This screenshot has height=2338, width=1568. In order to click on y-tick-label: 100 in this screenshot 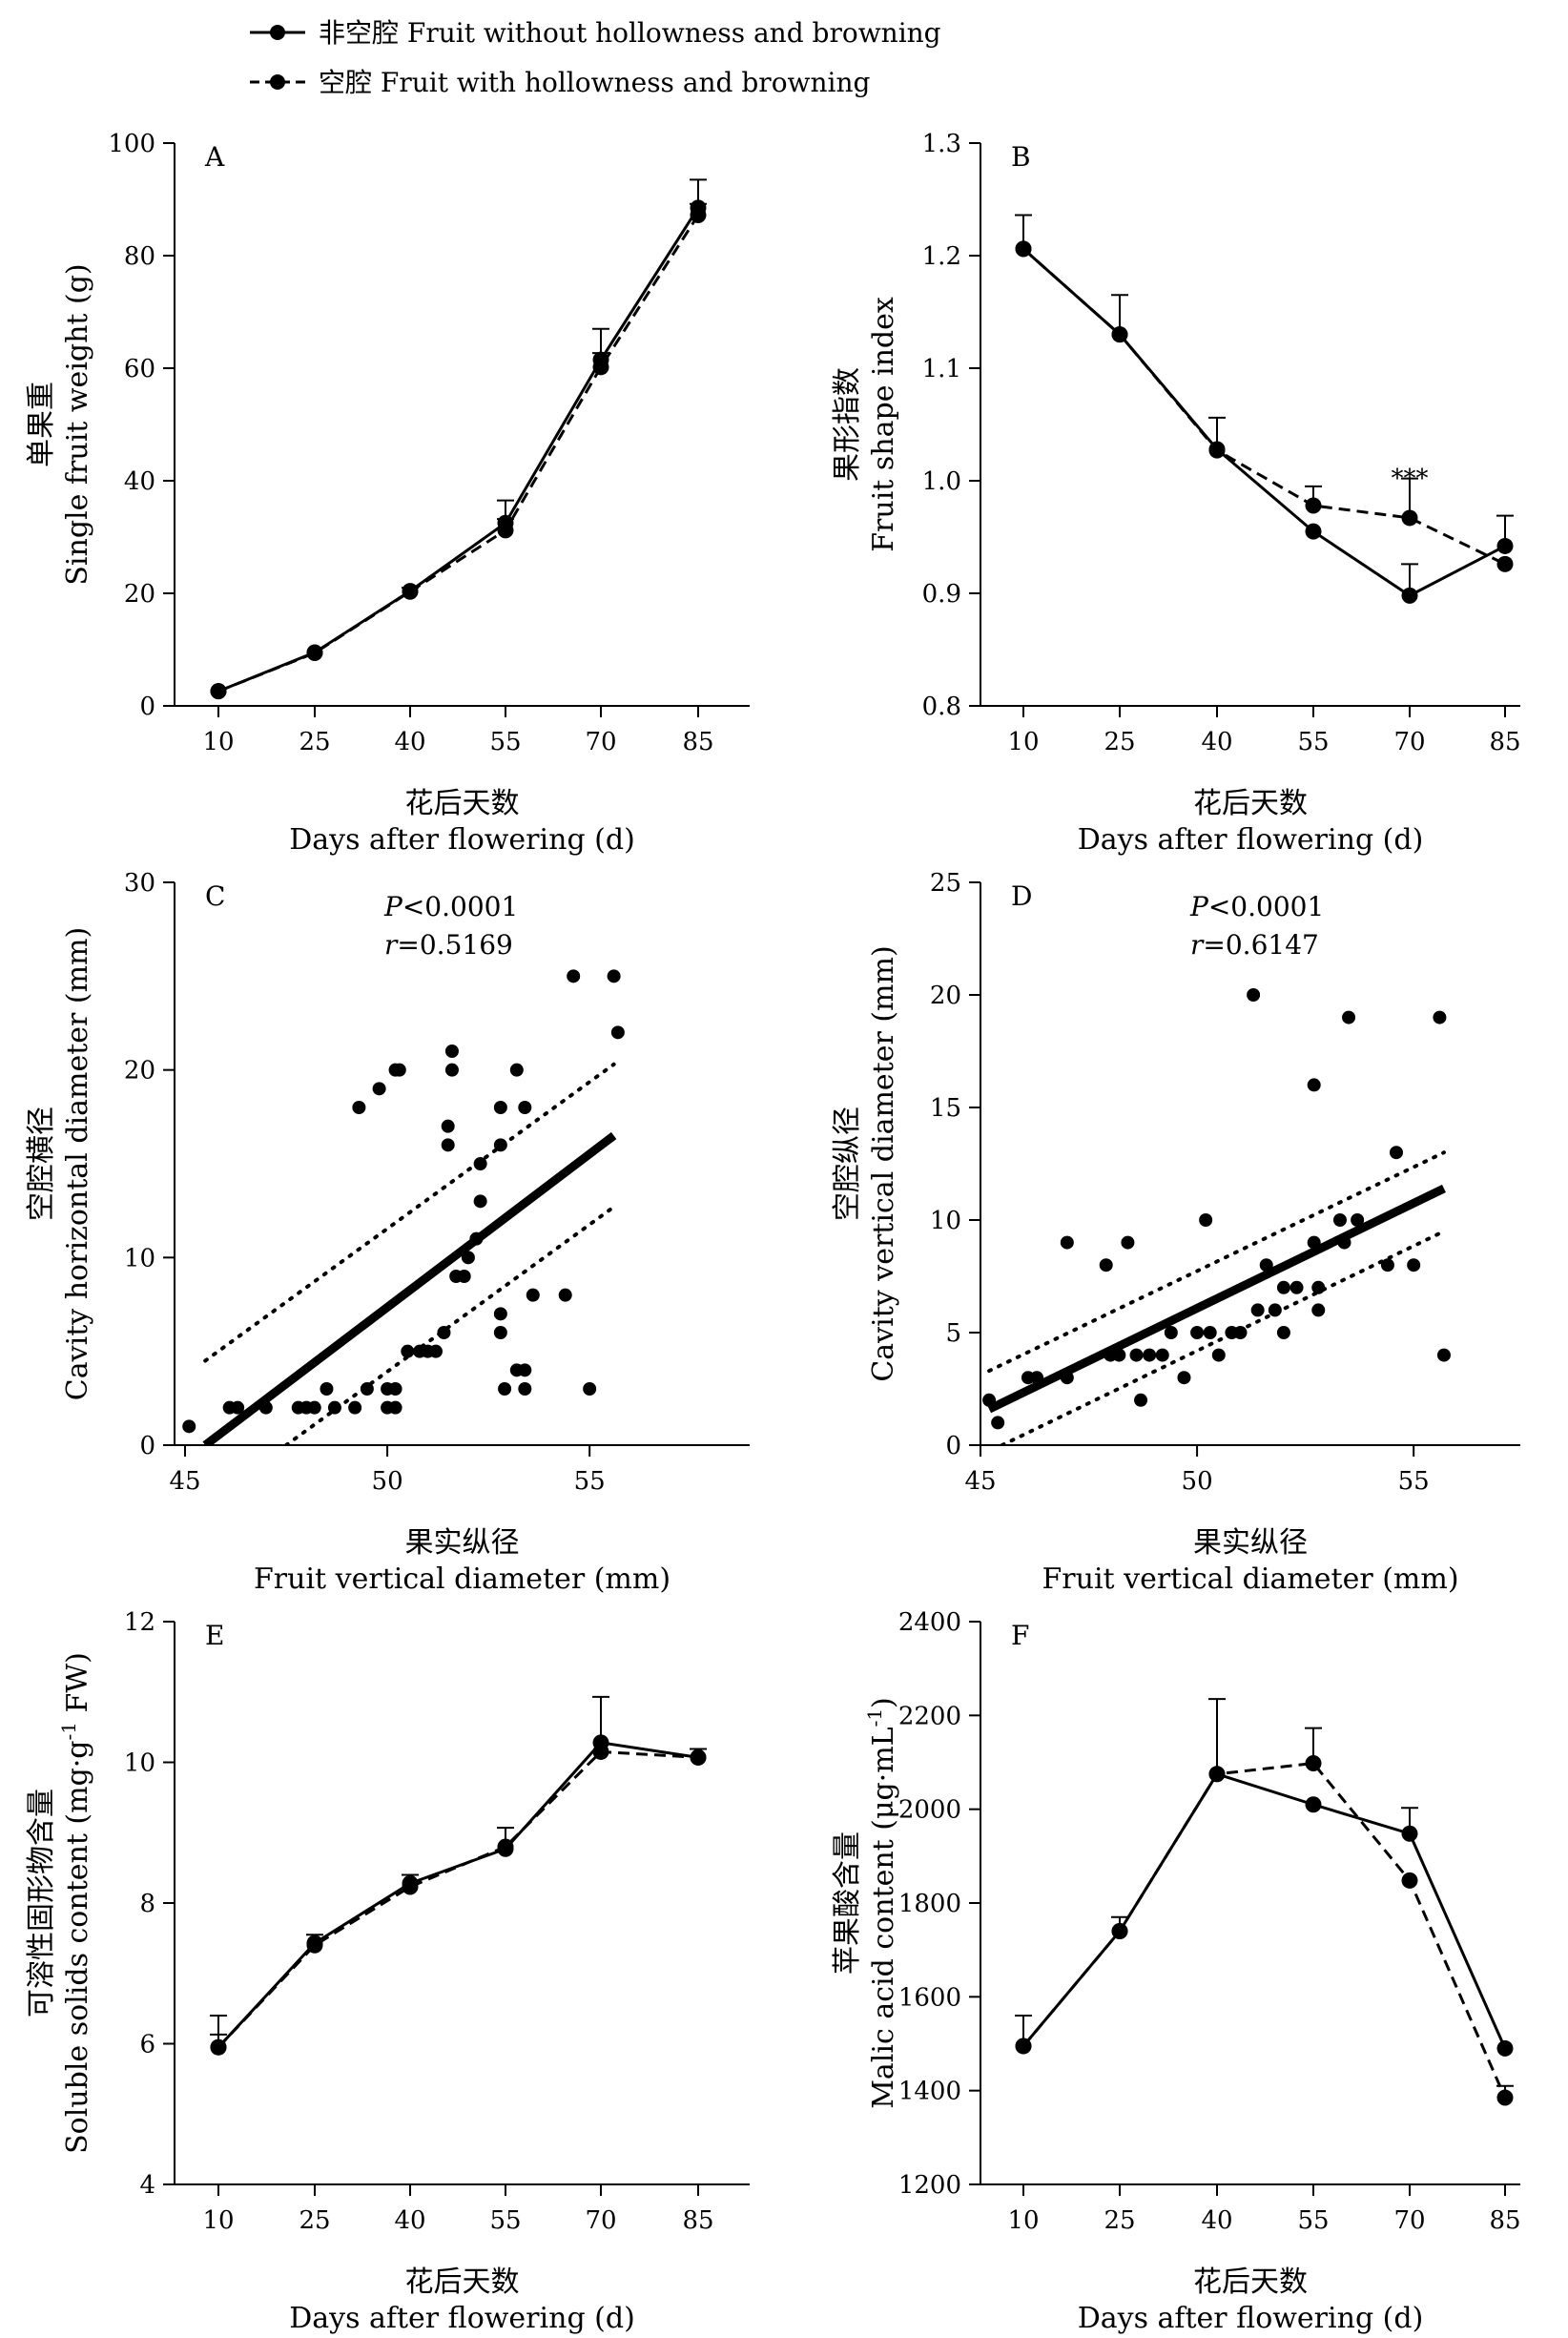, I will do `click(131, 144)`.